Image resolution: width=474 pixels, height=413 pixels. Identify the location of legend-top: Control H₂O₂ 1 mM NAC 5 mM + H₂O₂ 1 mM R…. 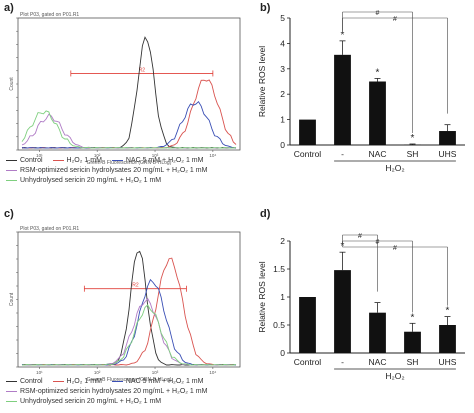
(106, 171).